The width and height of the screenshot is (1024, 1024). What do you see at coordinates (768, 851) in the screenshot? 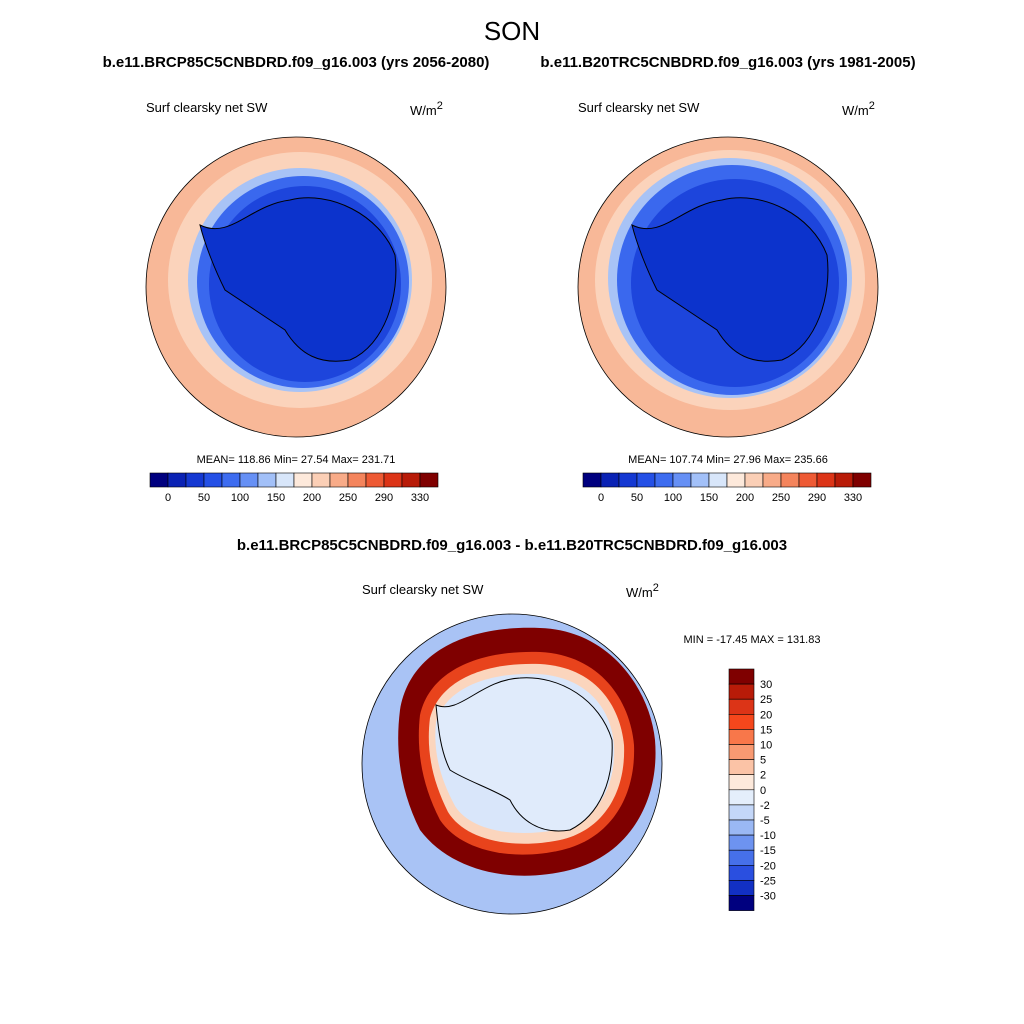
I see `colorbar-tick-label: -15` at bounding box center [768, 851].